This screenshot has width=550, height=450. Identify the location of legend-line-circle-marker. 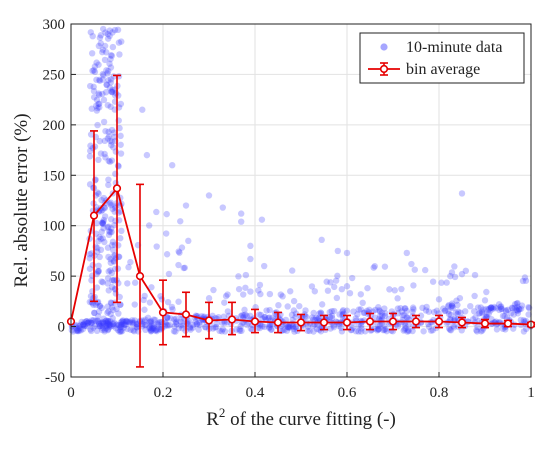
(384, 69).